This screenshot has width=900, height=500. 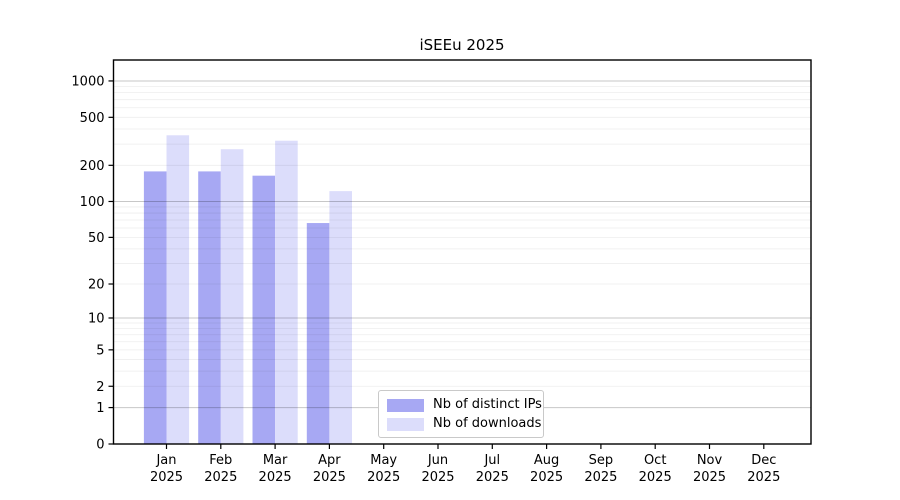 What do you see at coordinates (383, 460) in the screenshot?
I see `x-tick-label-month: May` at bounding box center [383, 460].